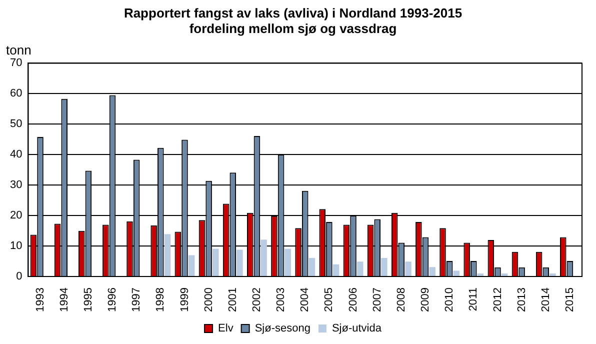 The width and height of the screenshot is (596, 344). Describe the element at coordinates (88, 300) in the screenshot. I see `x-tick-label: 1995` at that location.